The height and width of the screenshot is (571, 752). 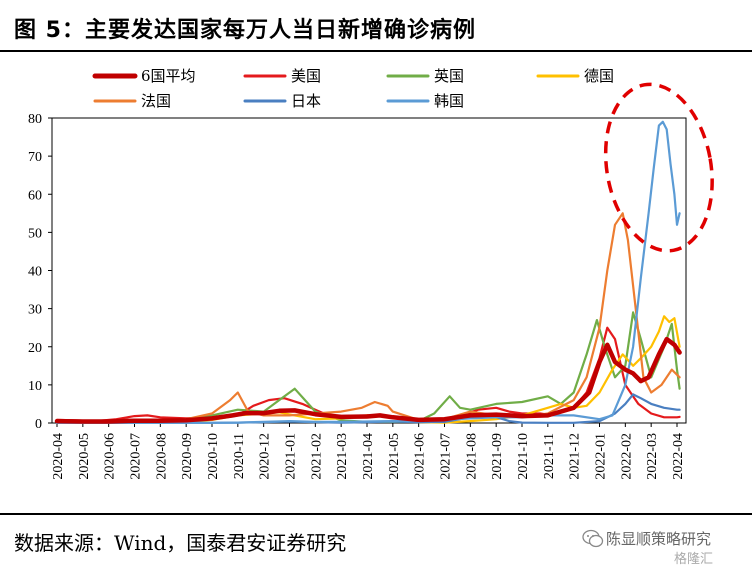 What do you see at coordinates (394, 456) in the screenshot?
I see `x-tick-label: 2021-05` at bounding box center [394, 456].